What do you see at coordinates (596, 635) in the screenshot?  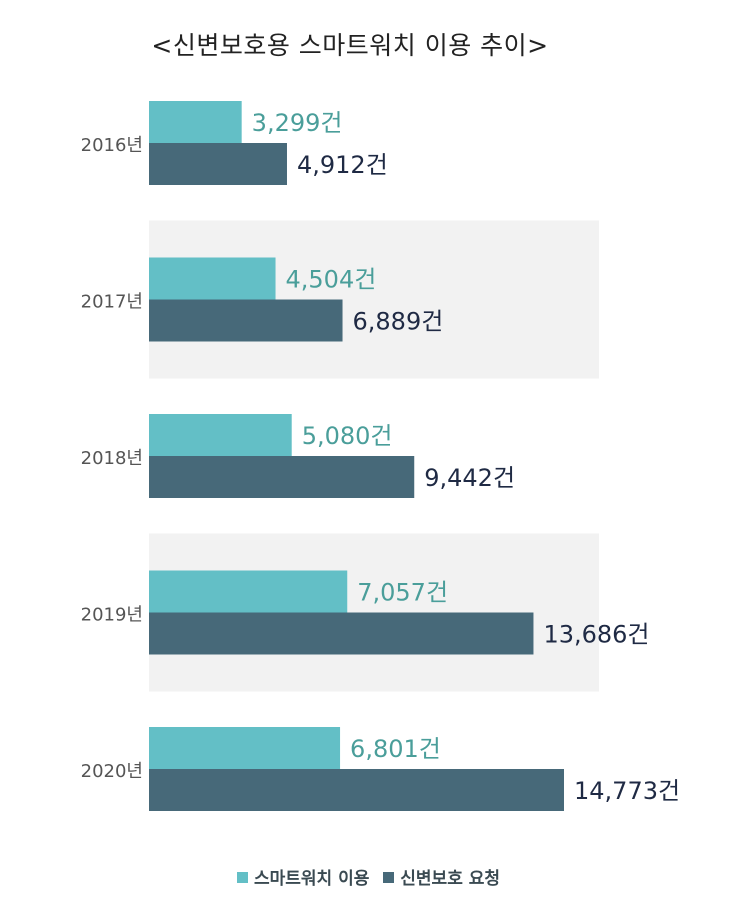 I see `data-label: 13,686건` at bounding box center [596, 635].